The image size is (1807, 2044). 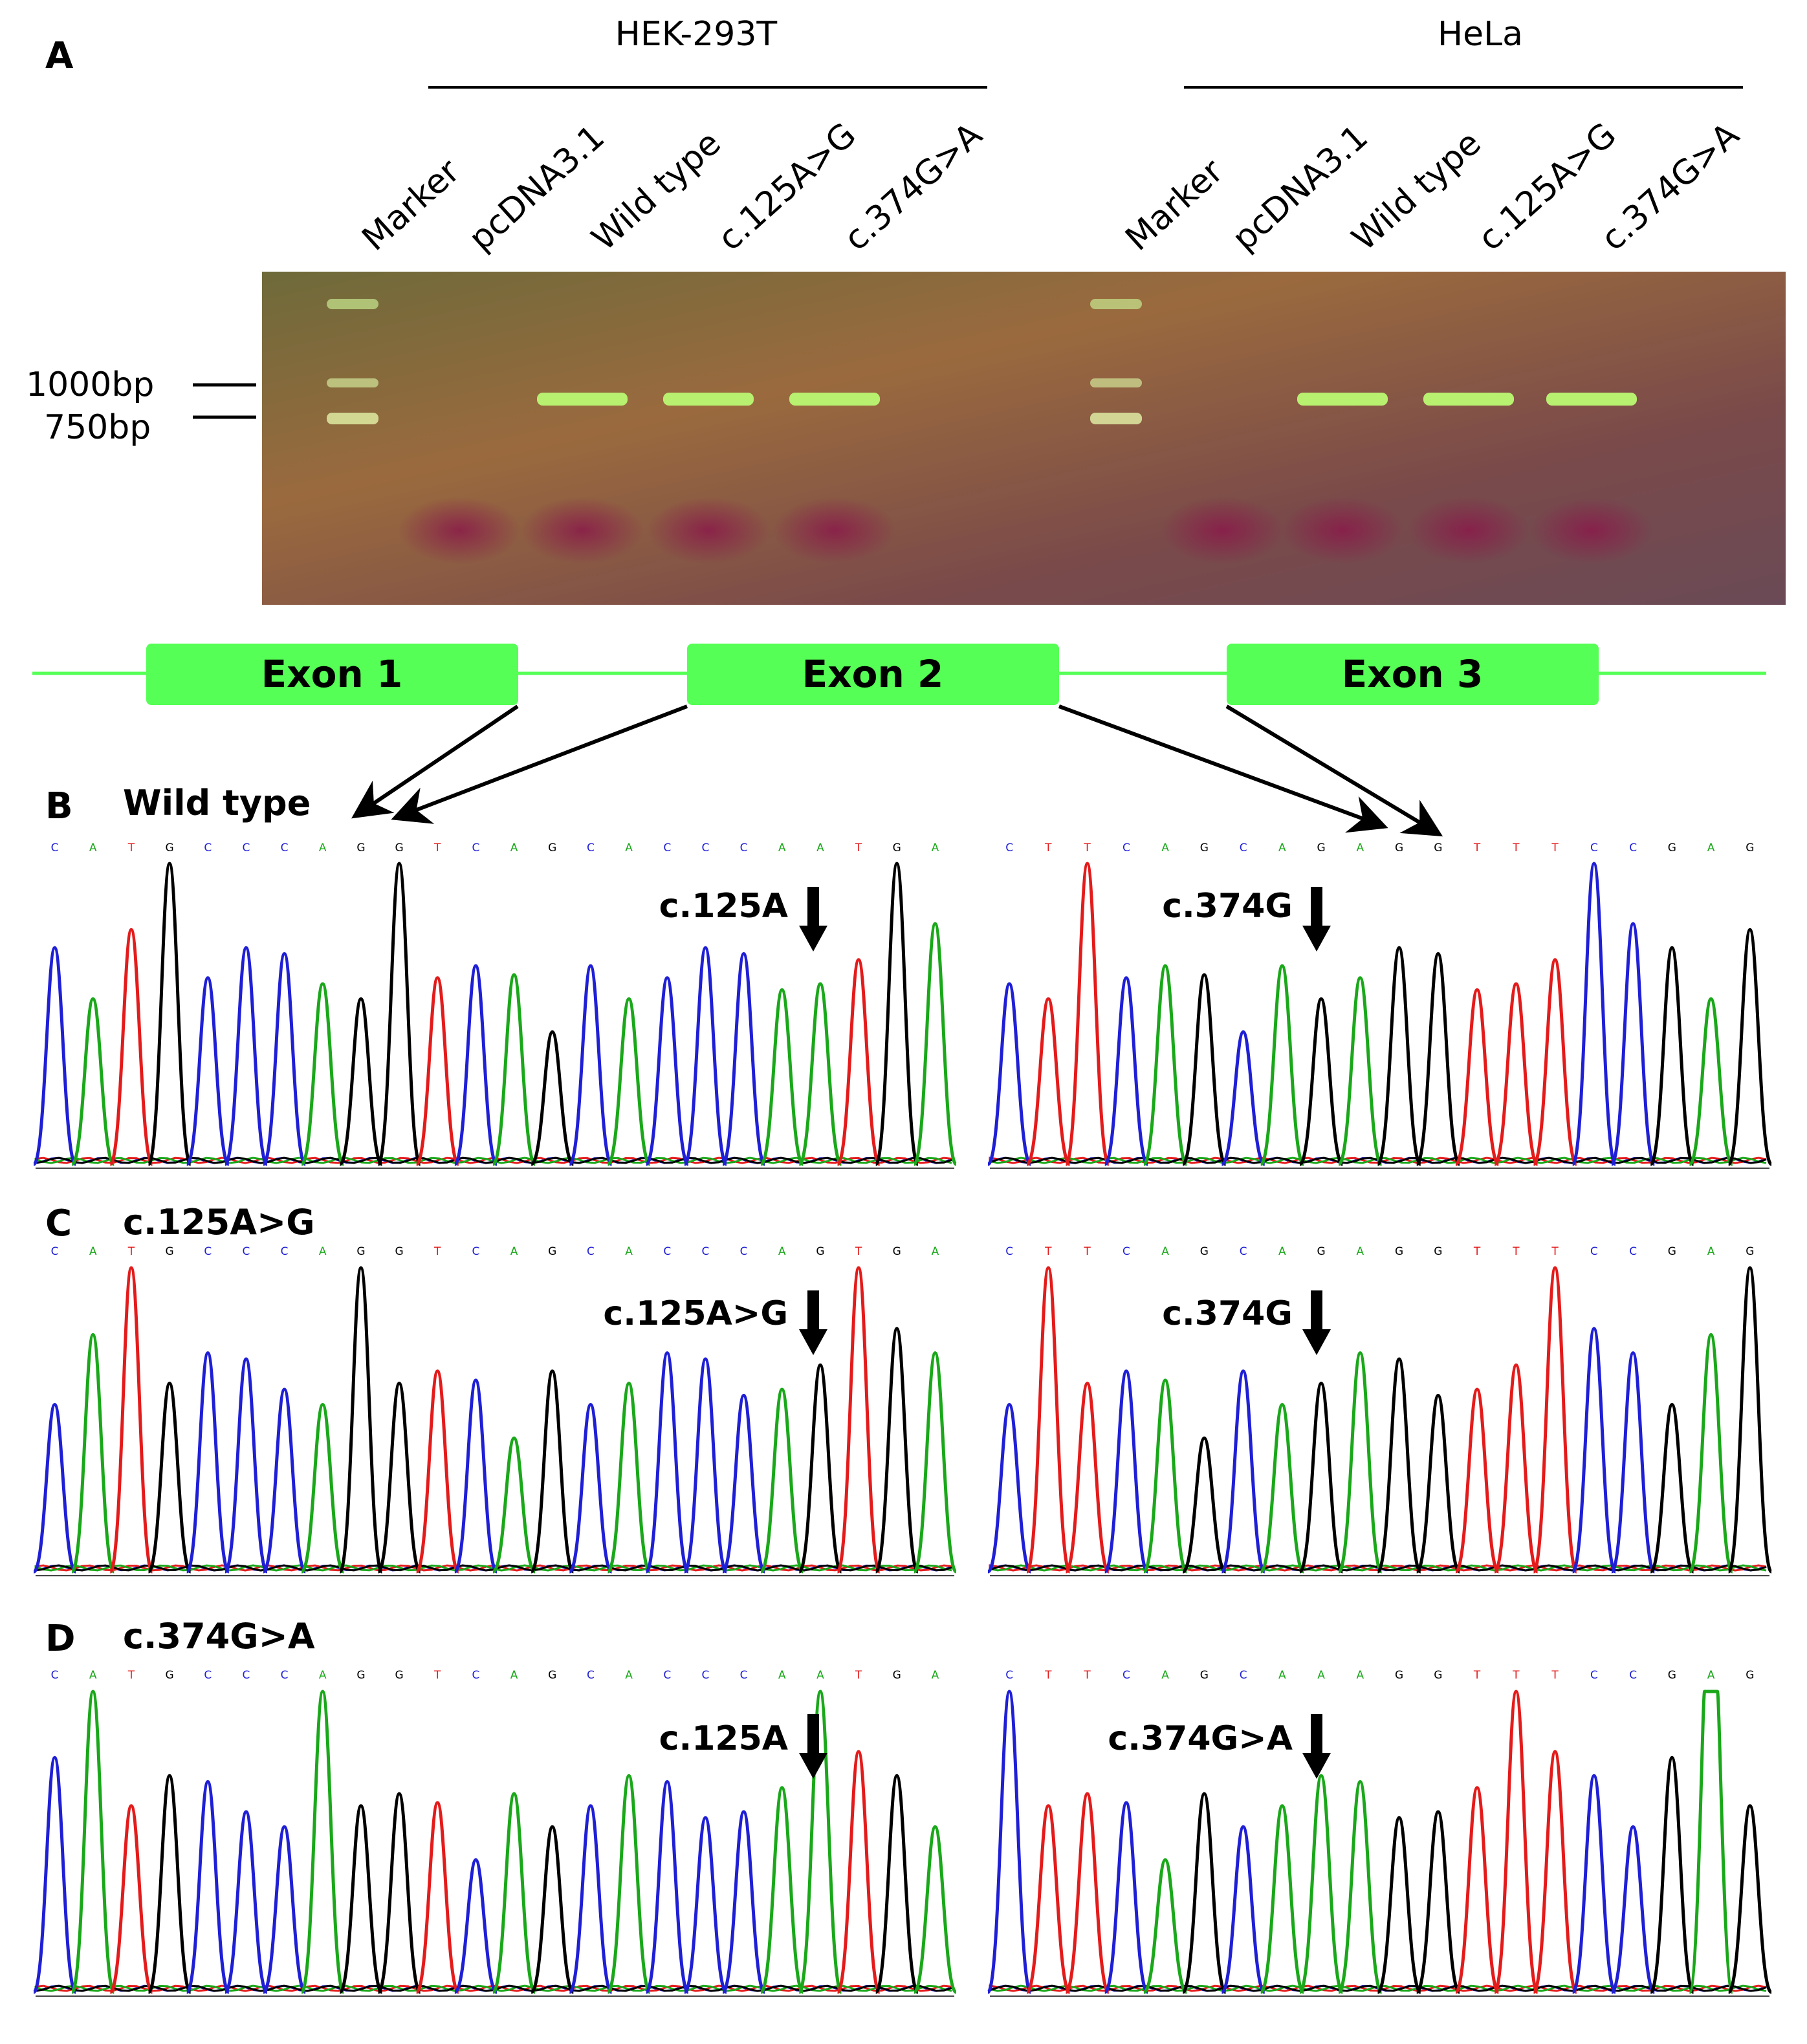 What do you see at coordinates (834, 530) in the screenshot?
I see `gel-smear` at bounding box center [834, 530].